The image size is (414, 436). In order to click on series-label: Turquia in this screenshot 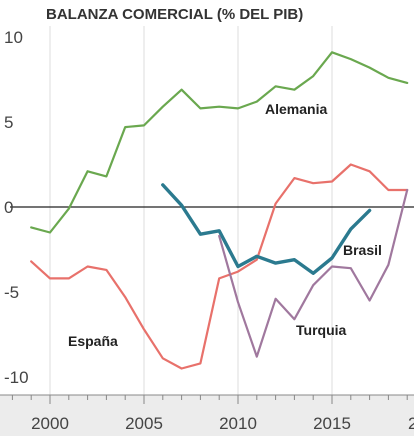, I will do `click(321, 330)`.